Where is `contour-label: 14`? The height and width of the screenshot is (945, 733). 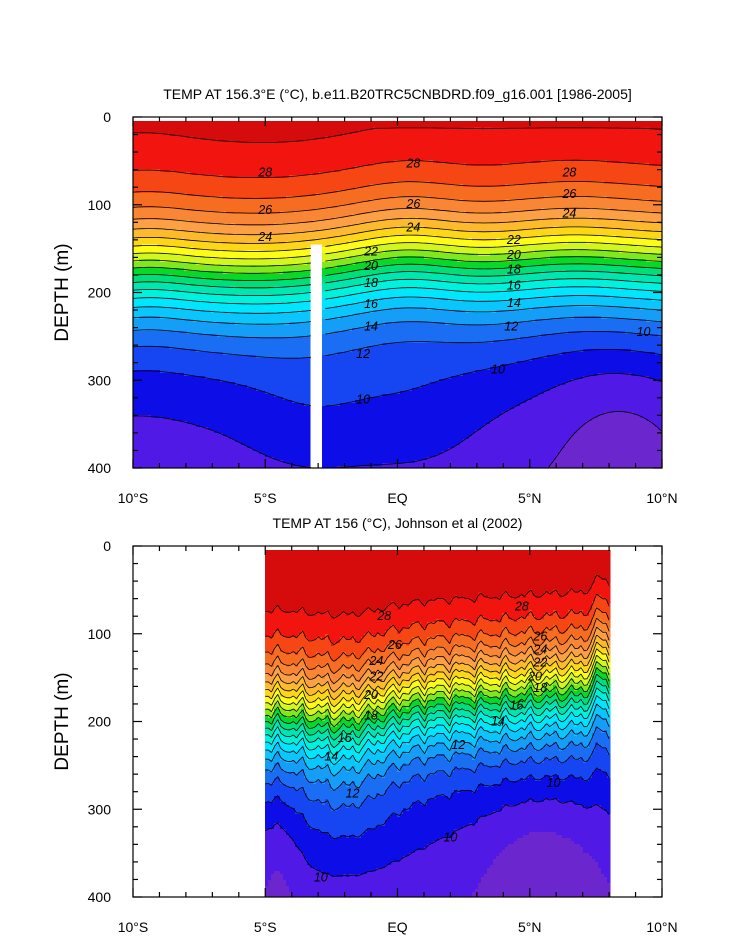 contour-label: 14 is located at coordinates (498, 722).